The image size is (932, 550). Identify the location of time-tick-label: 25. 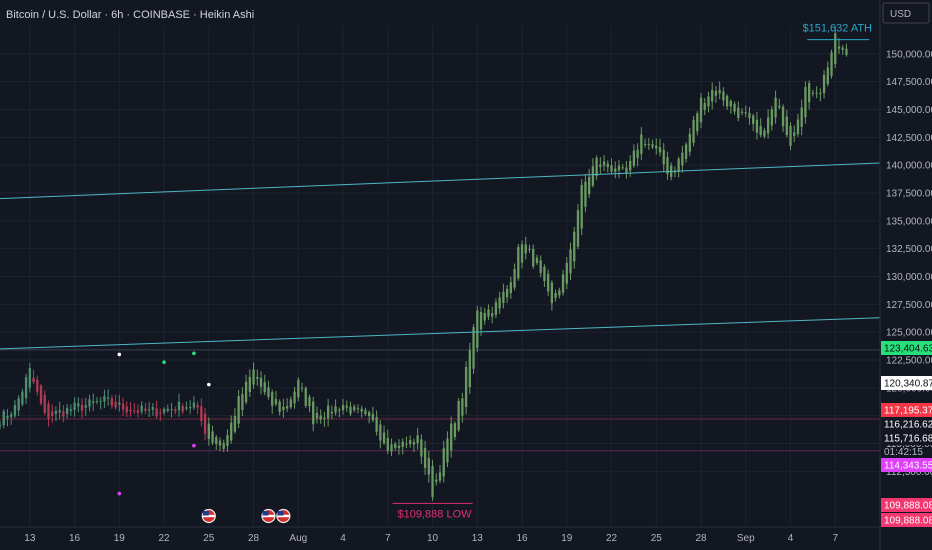
(209, 538).